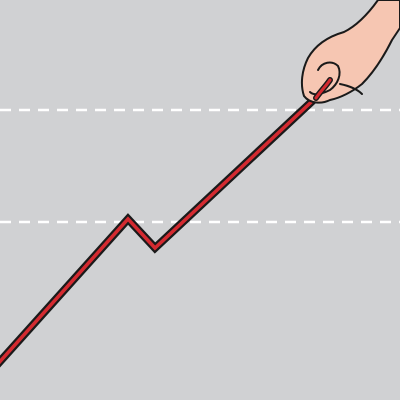  I want to click on hand-palm, so click(350, 52).